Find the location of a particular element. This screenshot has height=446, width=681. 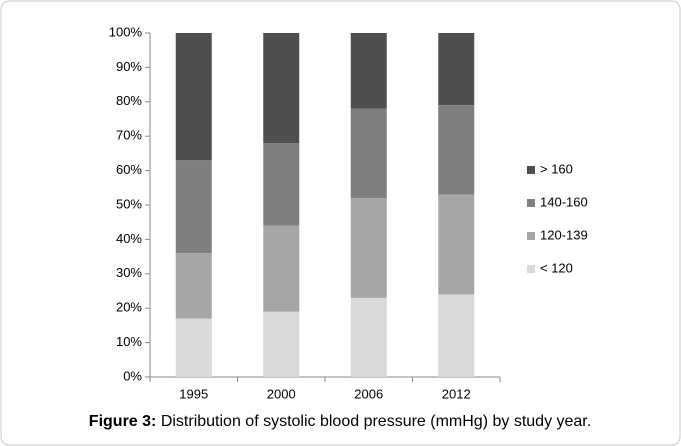

y-tick-label: 0% is located at coordinates (132, 375).